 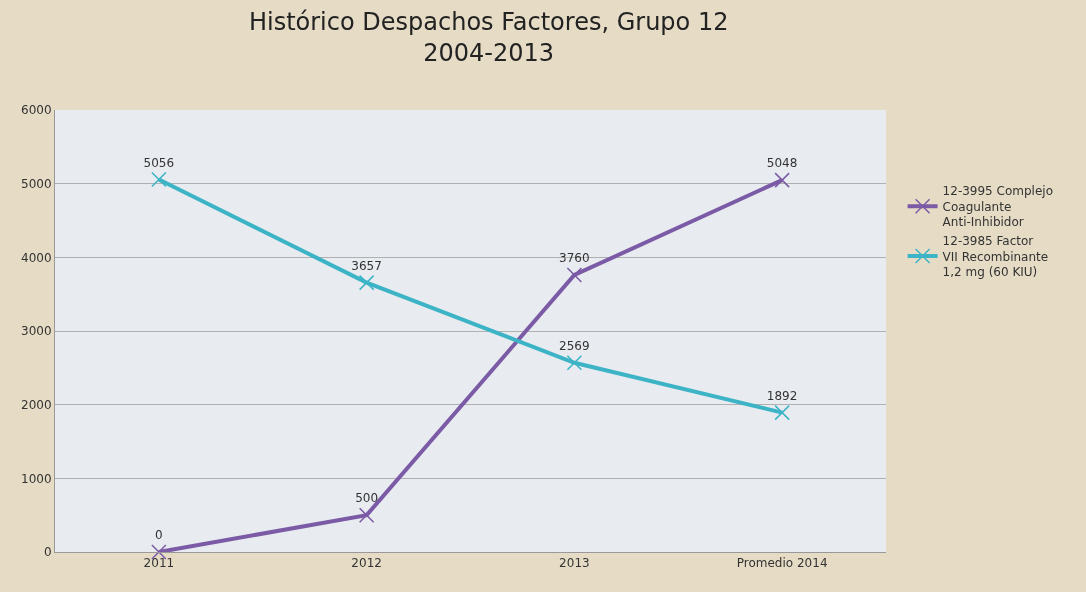 What do you see at coordinates (366, 563) in the screenshot?
I see `x-tick-label: 2012` at bounding box center [366, 563].